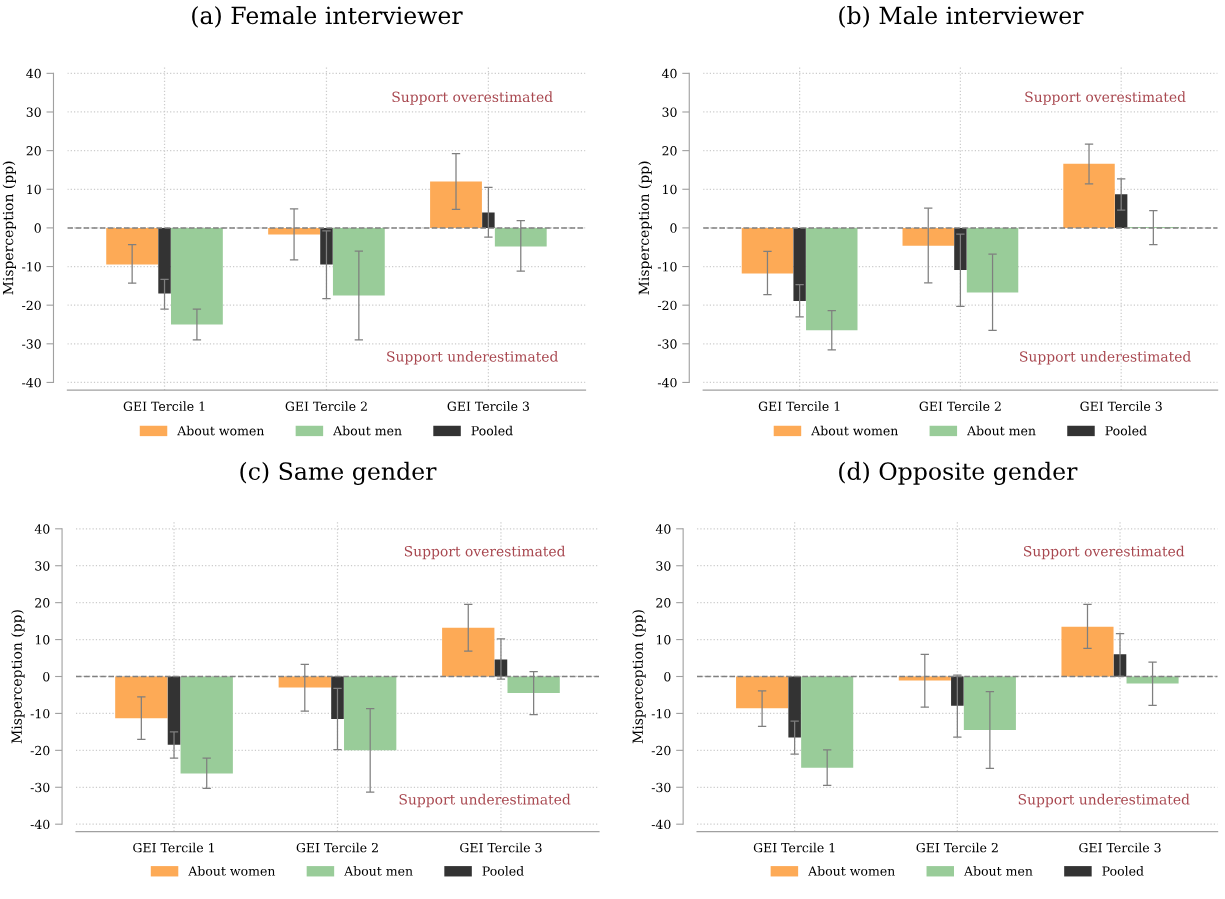  I want to click on chart-title: (c) Same gender, so click(338, 473).